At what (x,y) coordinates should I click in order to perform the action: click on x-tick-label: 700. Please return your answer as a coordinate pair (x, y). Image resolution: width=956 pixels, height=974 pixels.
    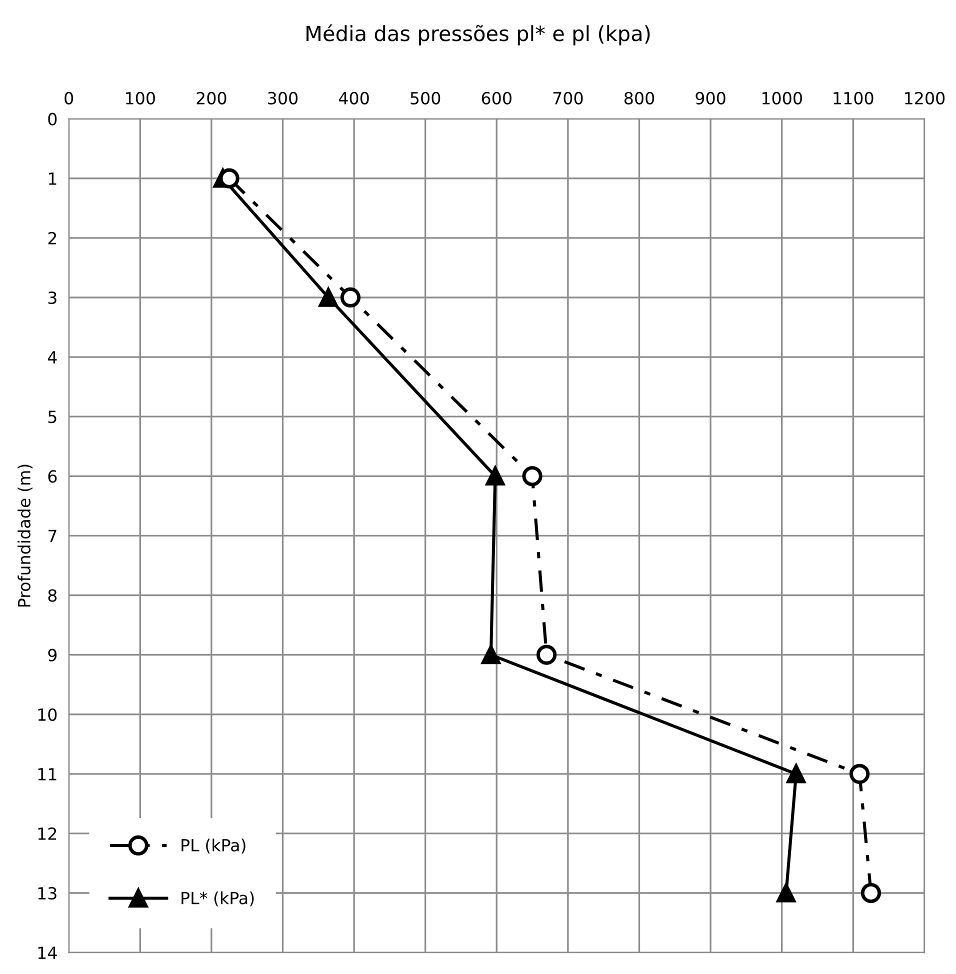
    Looking at the image, I should click on (568, 98).